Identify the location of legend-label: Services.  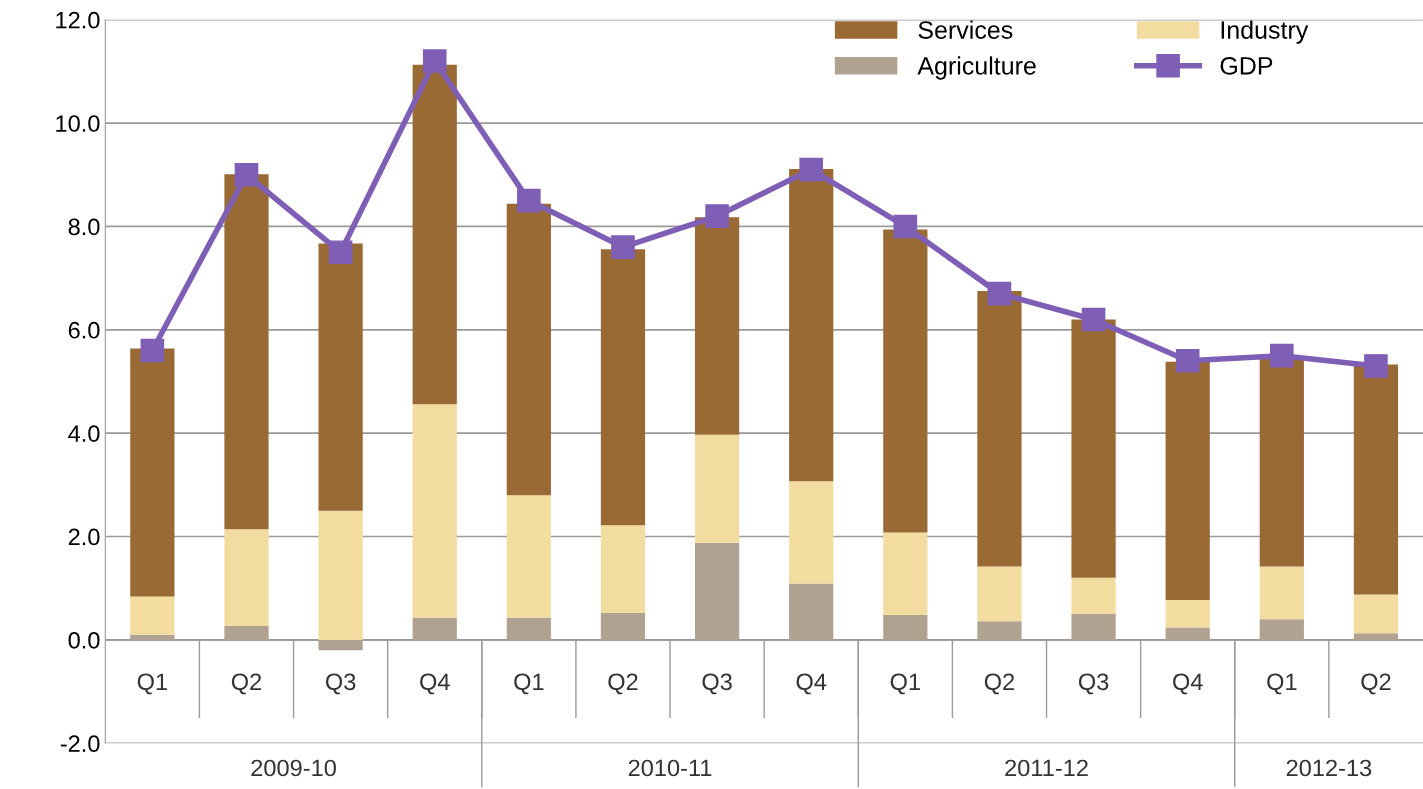
(965, 29).